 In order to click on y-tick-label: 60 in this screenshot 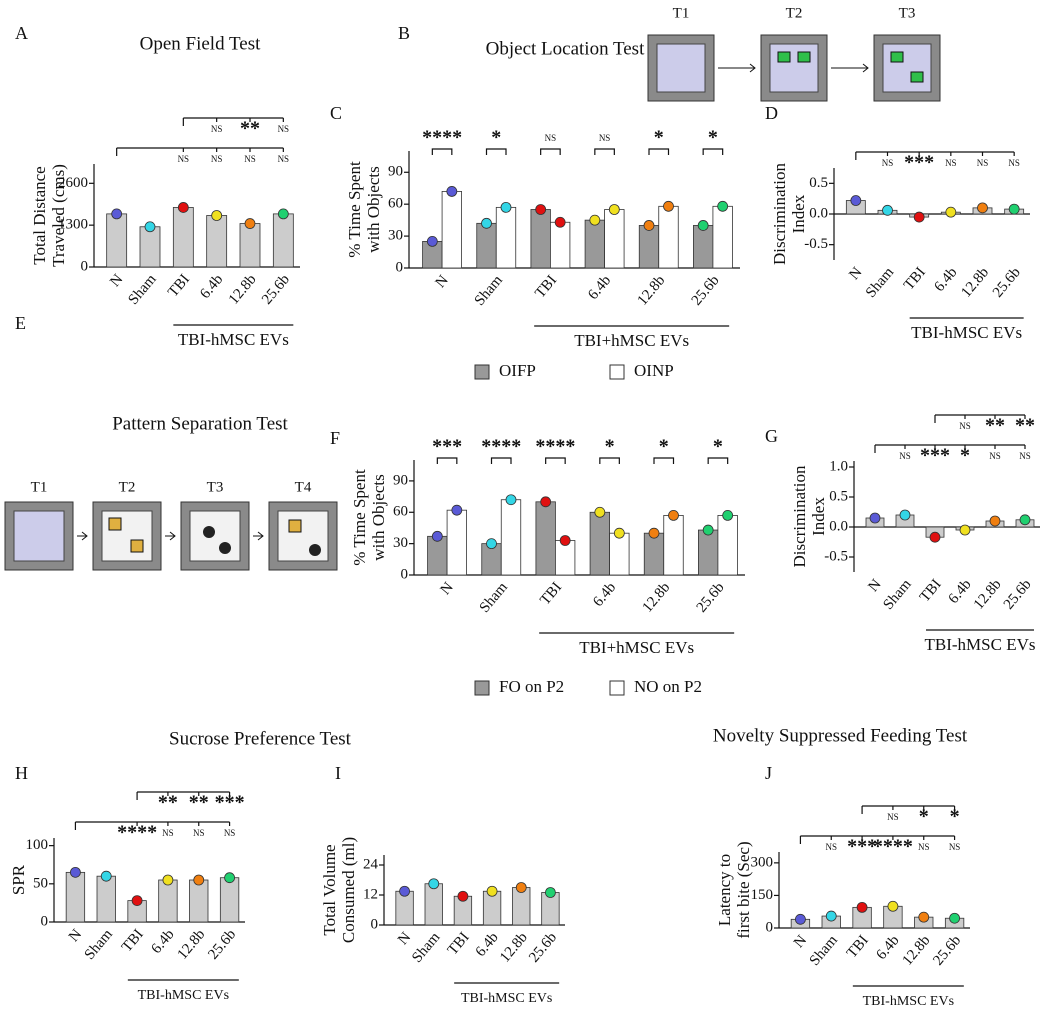, I will do `click(395, 204)`.